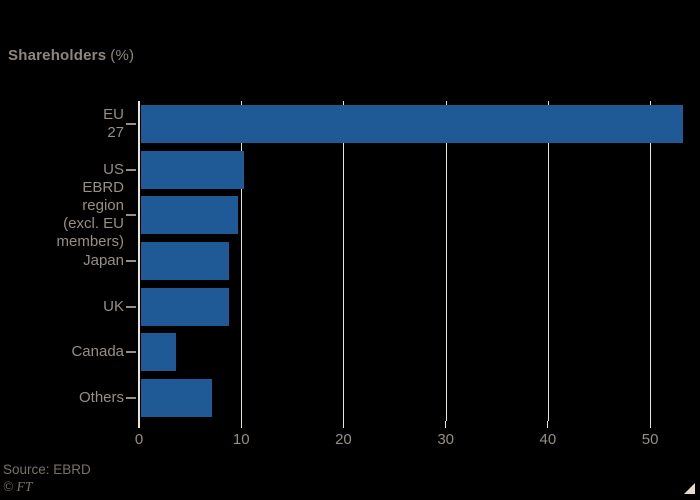 This screenshot has height=500, width=700. I want to click on x-tick-label-50: 50, so click(650, 439).